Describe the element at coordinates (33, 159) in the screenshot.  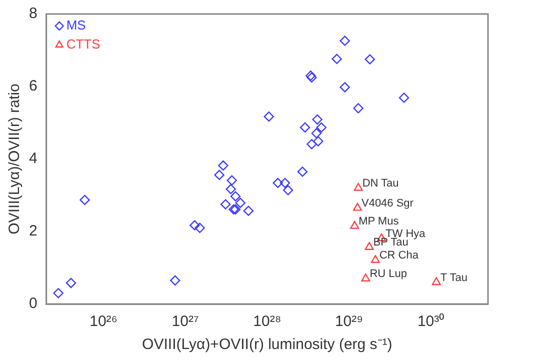
I see `y-tick-label: 4` at that location.